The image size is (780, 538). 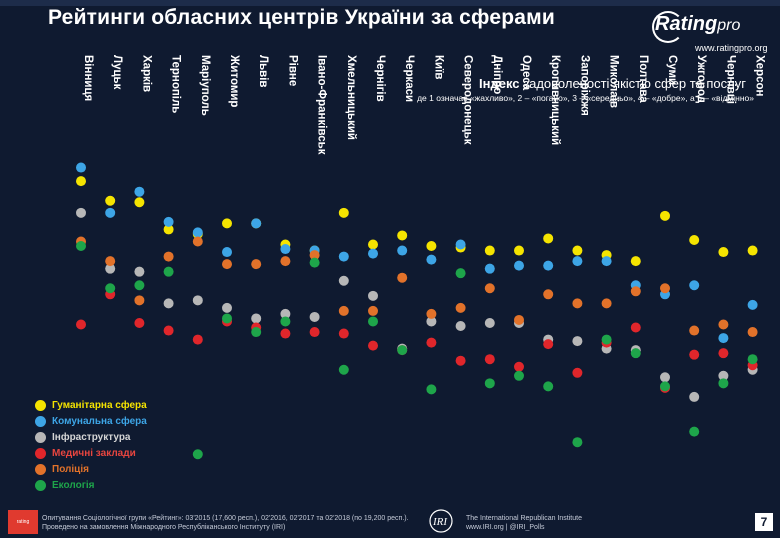 What do you see at coordinates (70, 469) in the screenshot?
I see `legend-label: Поліція` at bounding box center [70, 469].